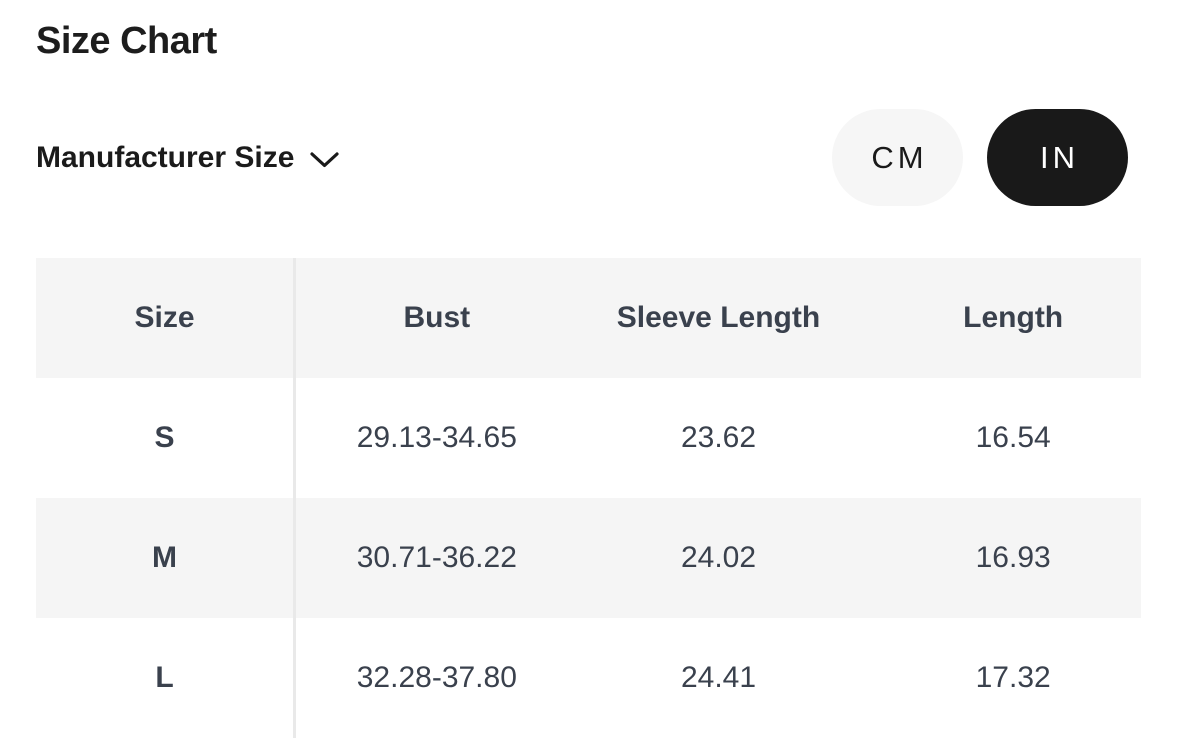 The height and width of the screenshot is (745, 1179). I want to click on column-header-size: Size, so click(166, 318).